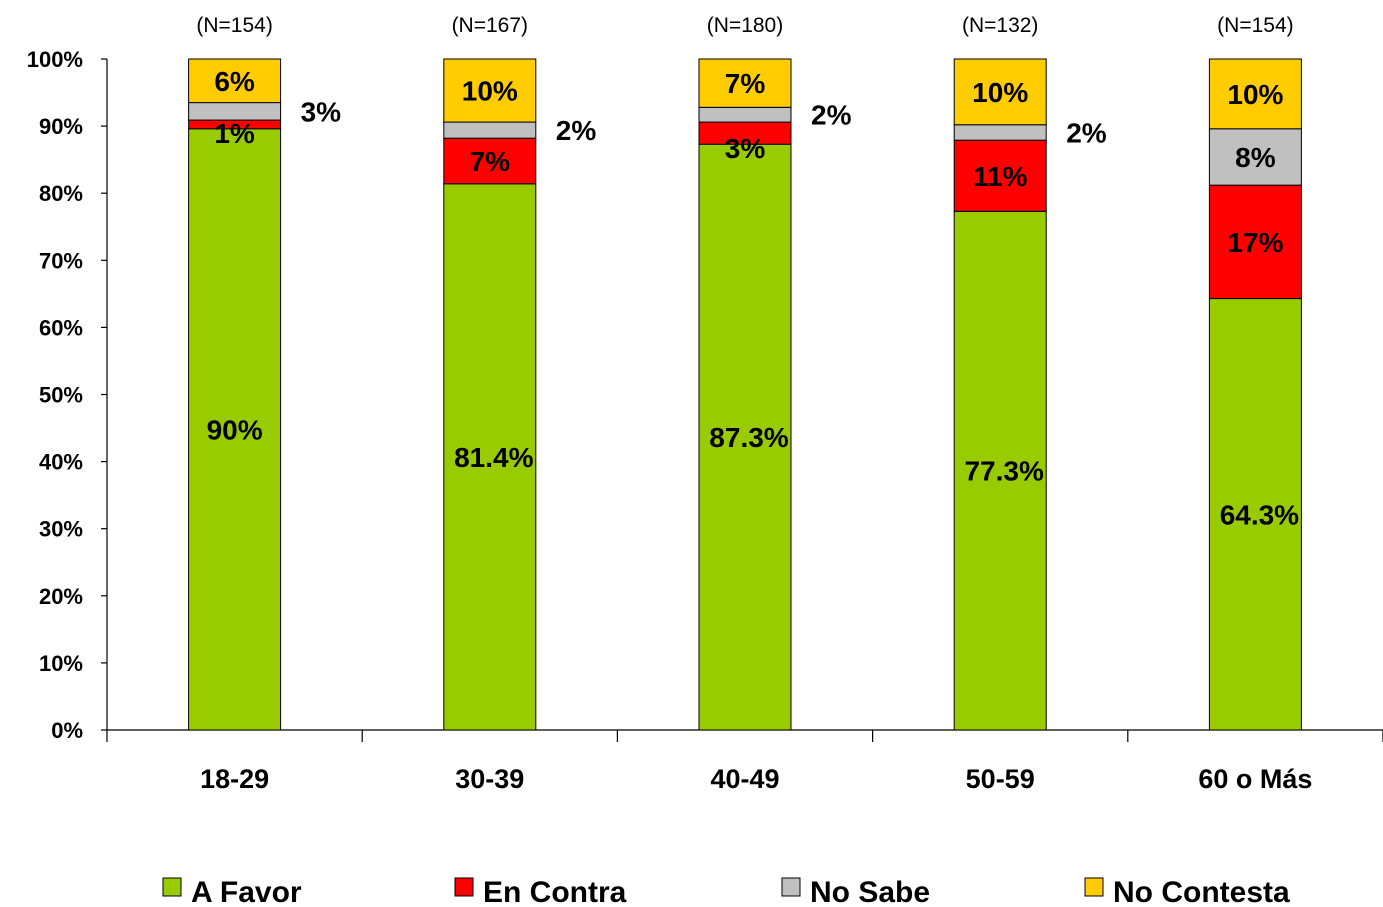  I want to click on data-label-no-contesta: 7%, so click(745, 83).